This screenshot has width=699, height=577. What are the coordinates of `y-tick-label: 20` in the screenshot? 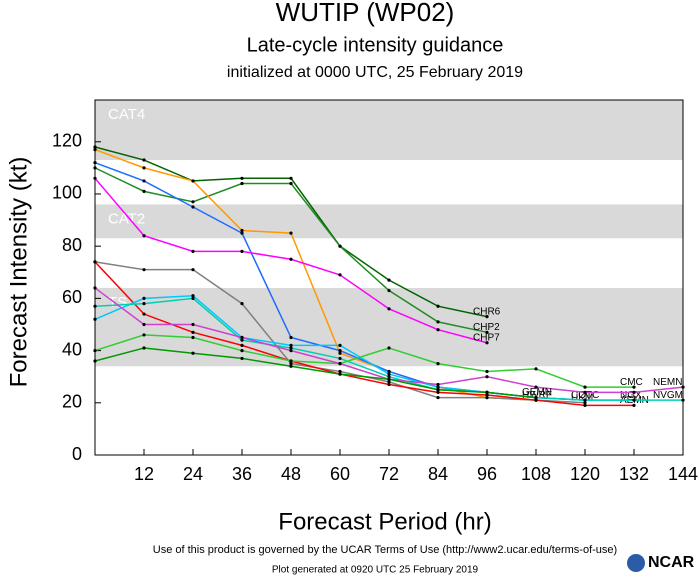 It's located at (72, 402).